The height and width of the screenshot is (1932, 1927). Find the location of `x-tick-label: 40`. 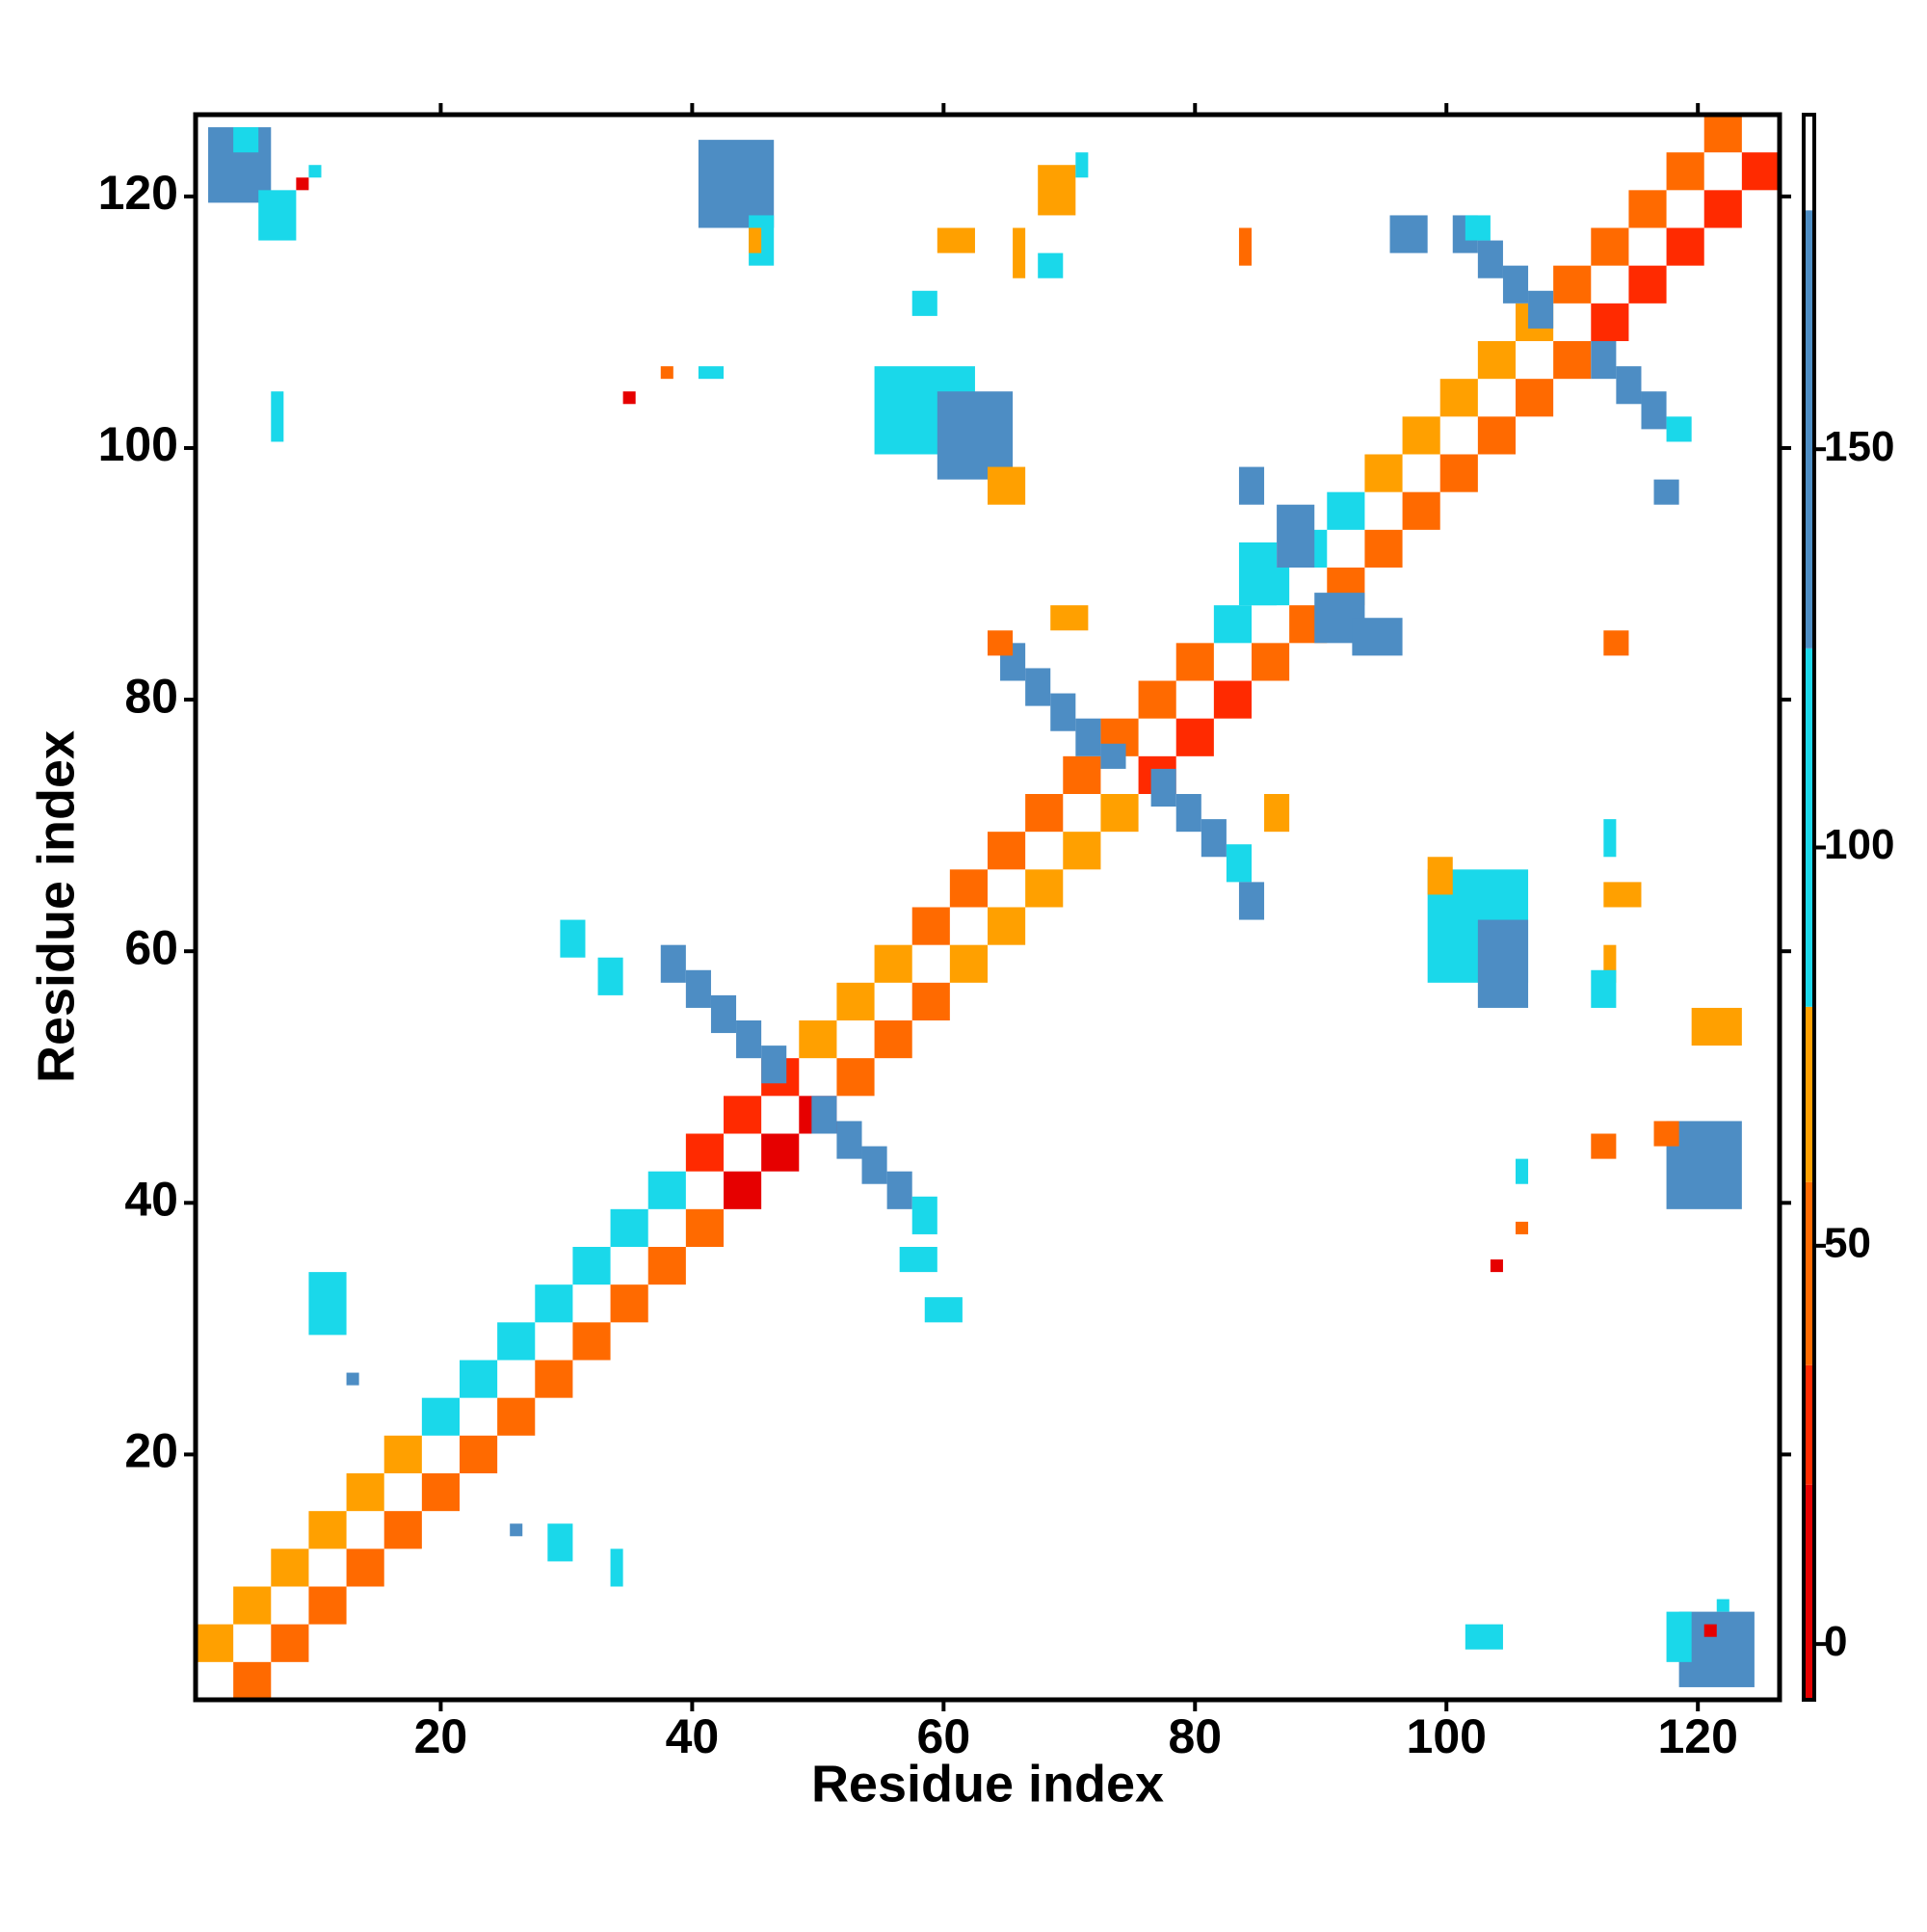

x-tick-label: 40 is located at coordinates (693, 1736).